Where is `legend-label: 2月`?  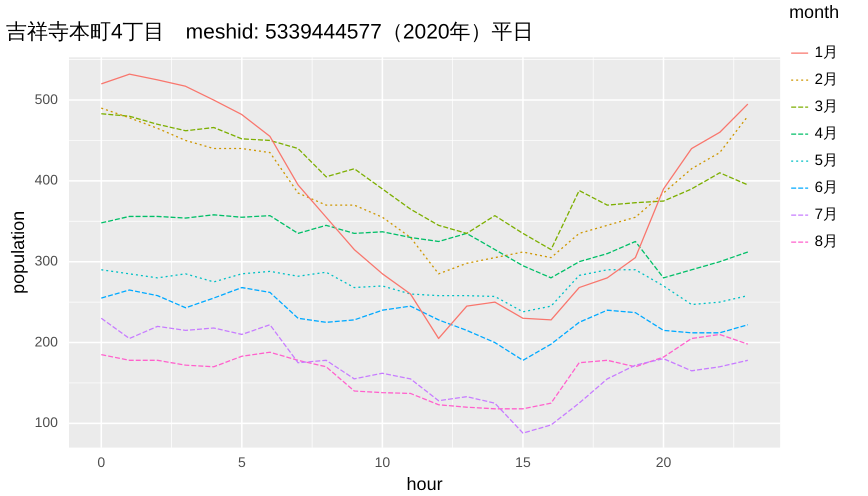
legend-label: 2月 is located at coordinates (826, 79).